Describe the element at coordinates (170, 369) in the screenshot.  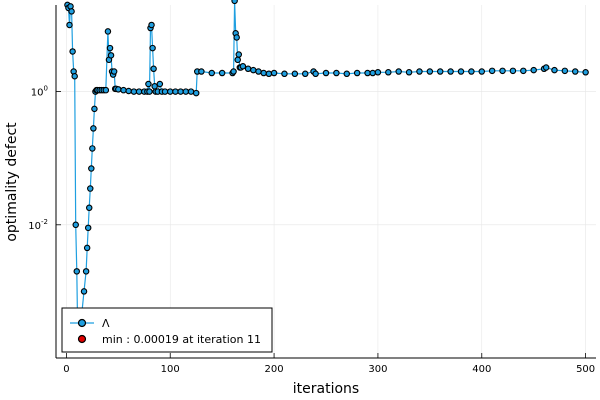
I see `x-tick-label: 100` at that location.